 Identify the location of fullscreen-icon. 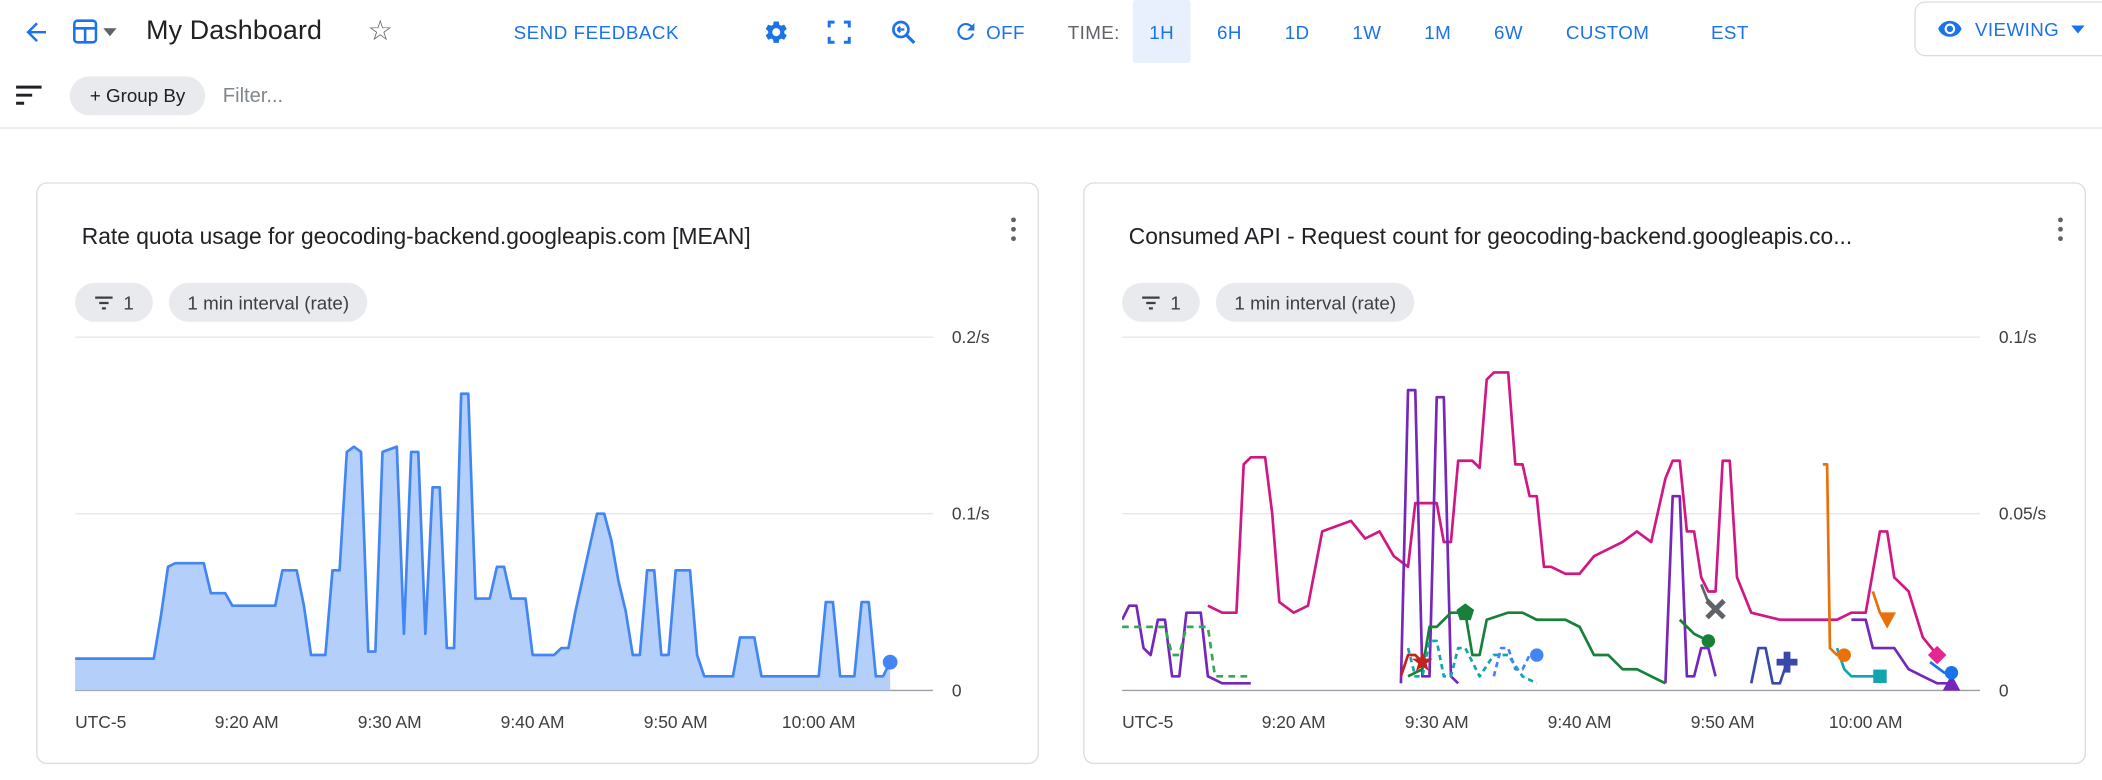
(838, 31).